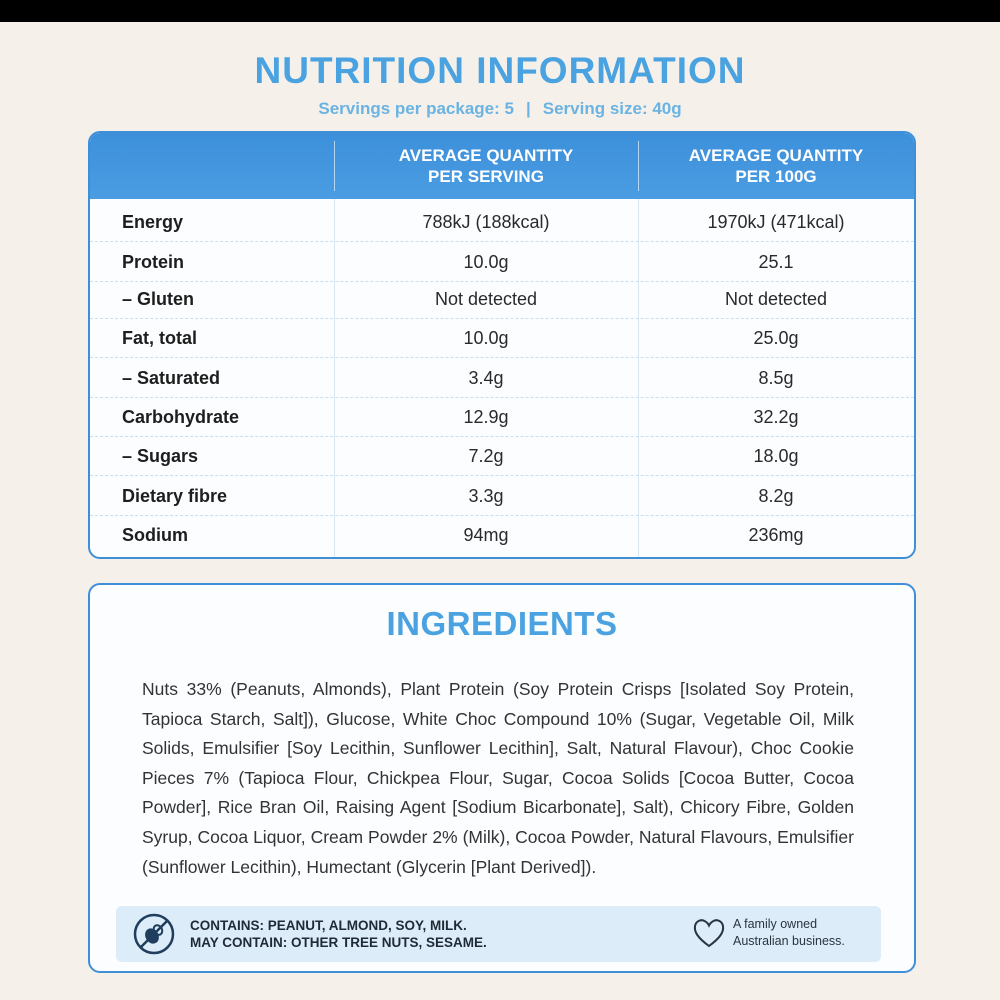  What do you see at coordinates (181, 417) in the screenshot?
I see `row-label: Carbohydrate` at bounding box center [181, 417].